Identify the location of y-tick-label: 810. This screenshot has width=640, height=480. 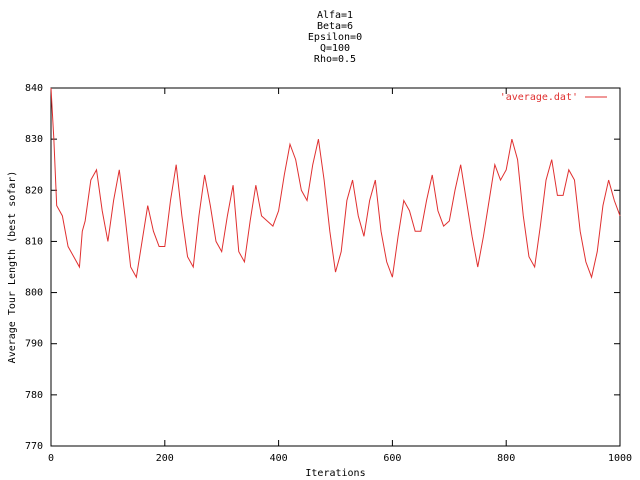
(34, 241).